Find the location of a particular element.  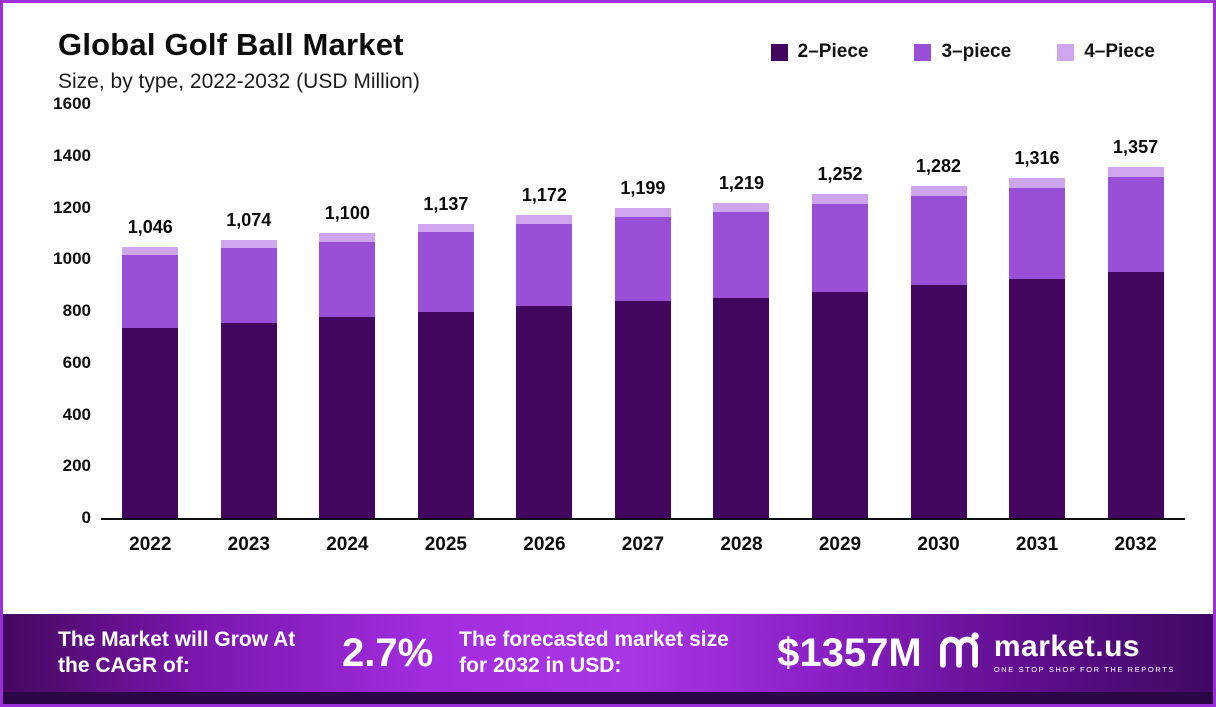

bar-2030: 1,282 is located at coordinates (938, 311).